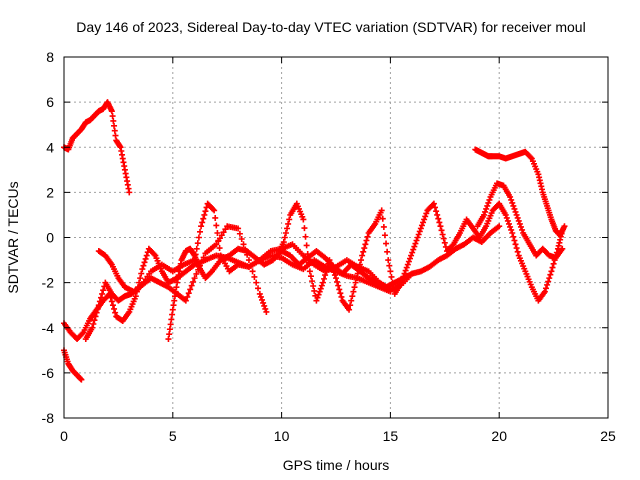 This screenshot has height=480, width=640. Describe the element at coordinates (336, 465) in the screenshot. I see `x-axis-label: GPS time / hours` at that location.